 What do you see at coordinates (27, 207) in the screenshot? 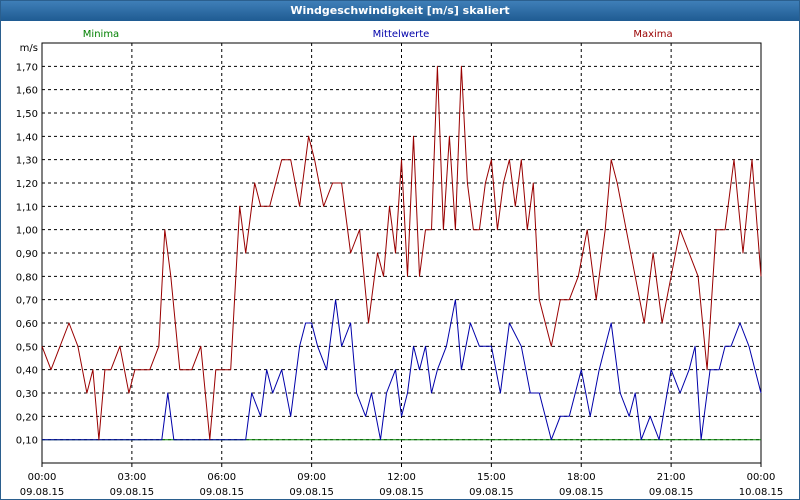
I see `y-tick-label: 1,10` at bounding box center [27, 207].